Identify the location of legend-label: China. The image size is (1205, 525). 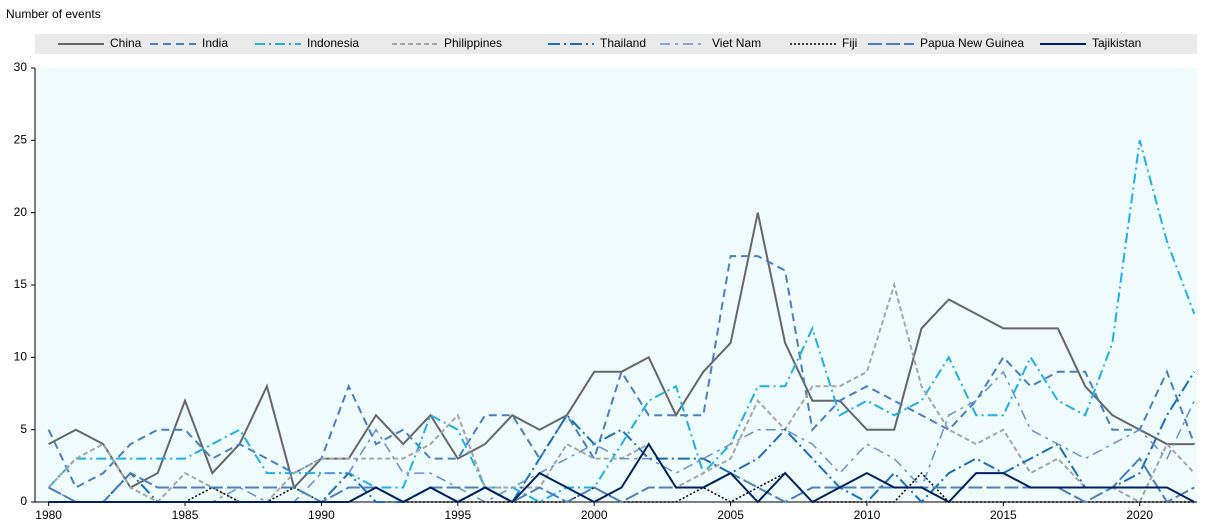
(126, 43).